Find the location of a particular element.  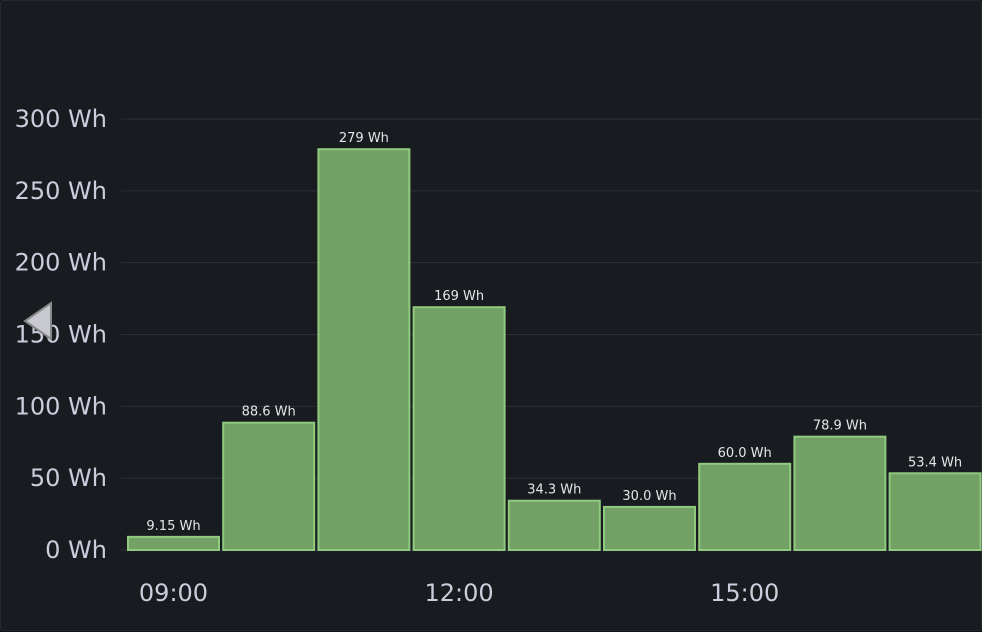

bar-value-label: 78.9 Wh is located at coordinates (840, 426).